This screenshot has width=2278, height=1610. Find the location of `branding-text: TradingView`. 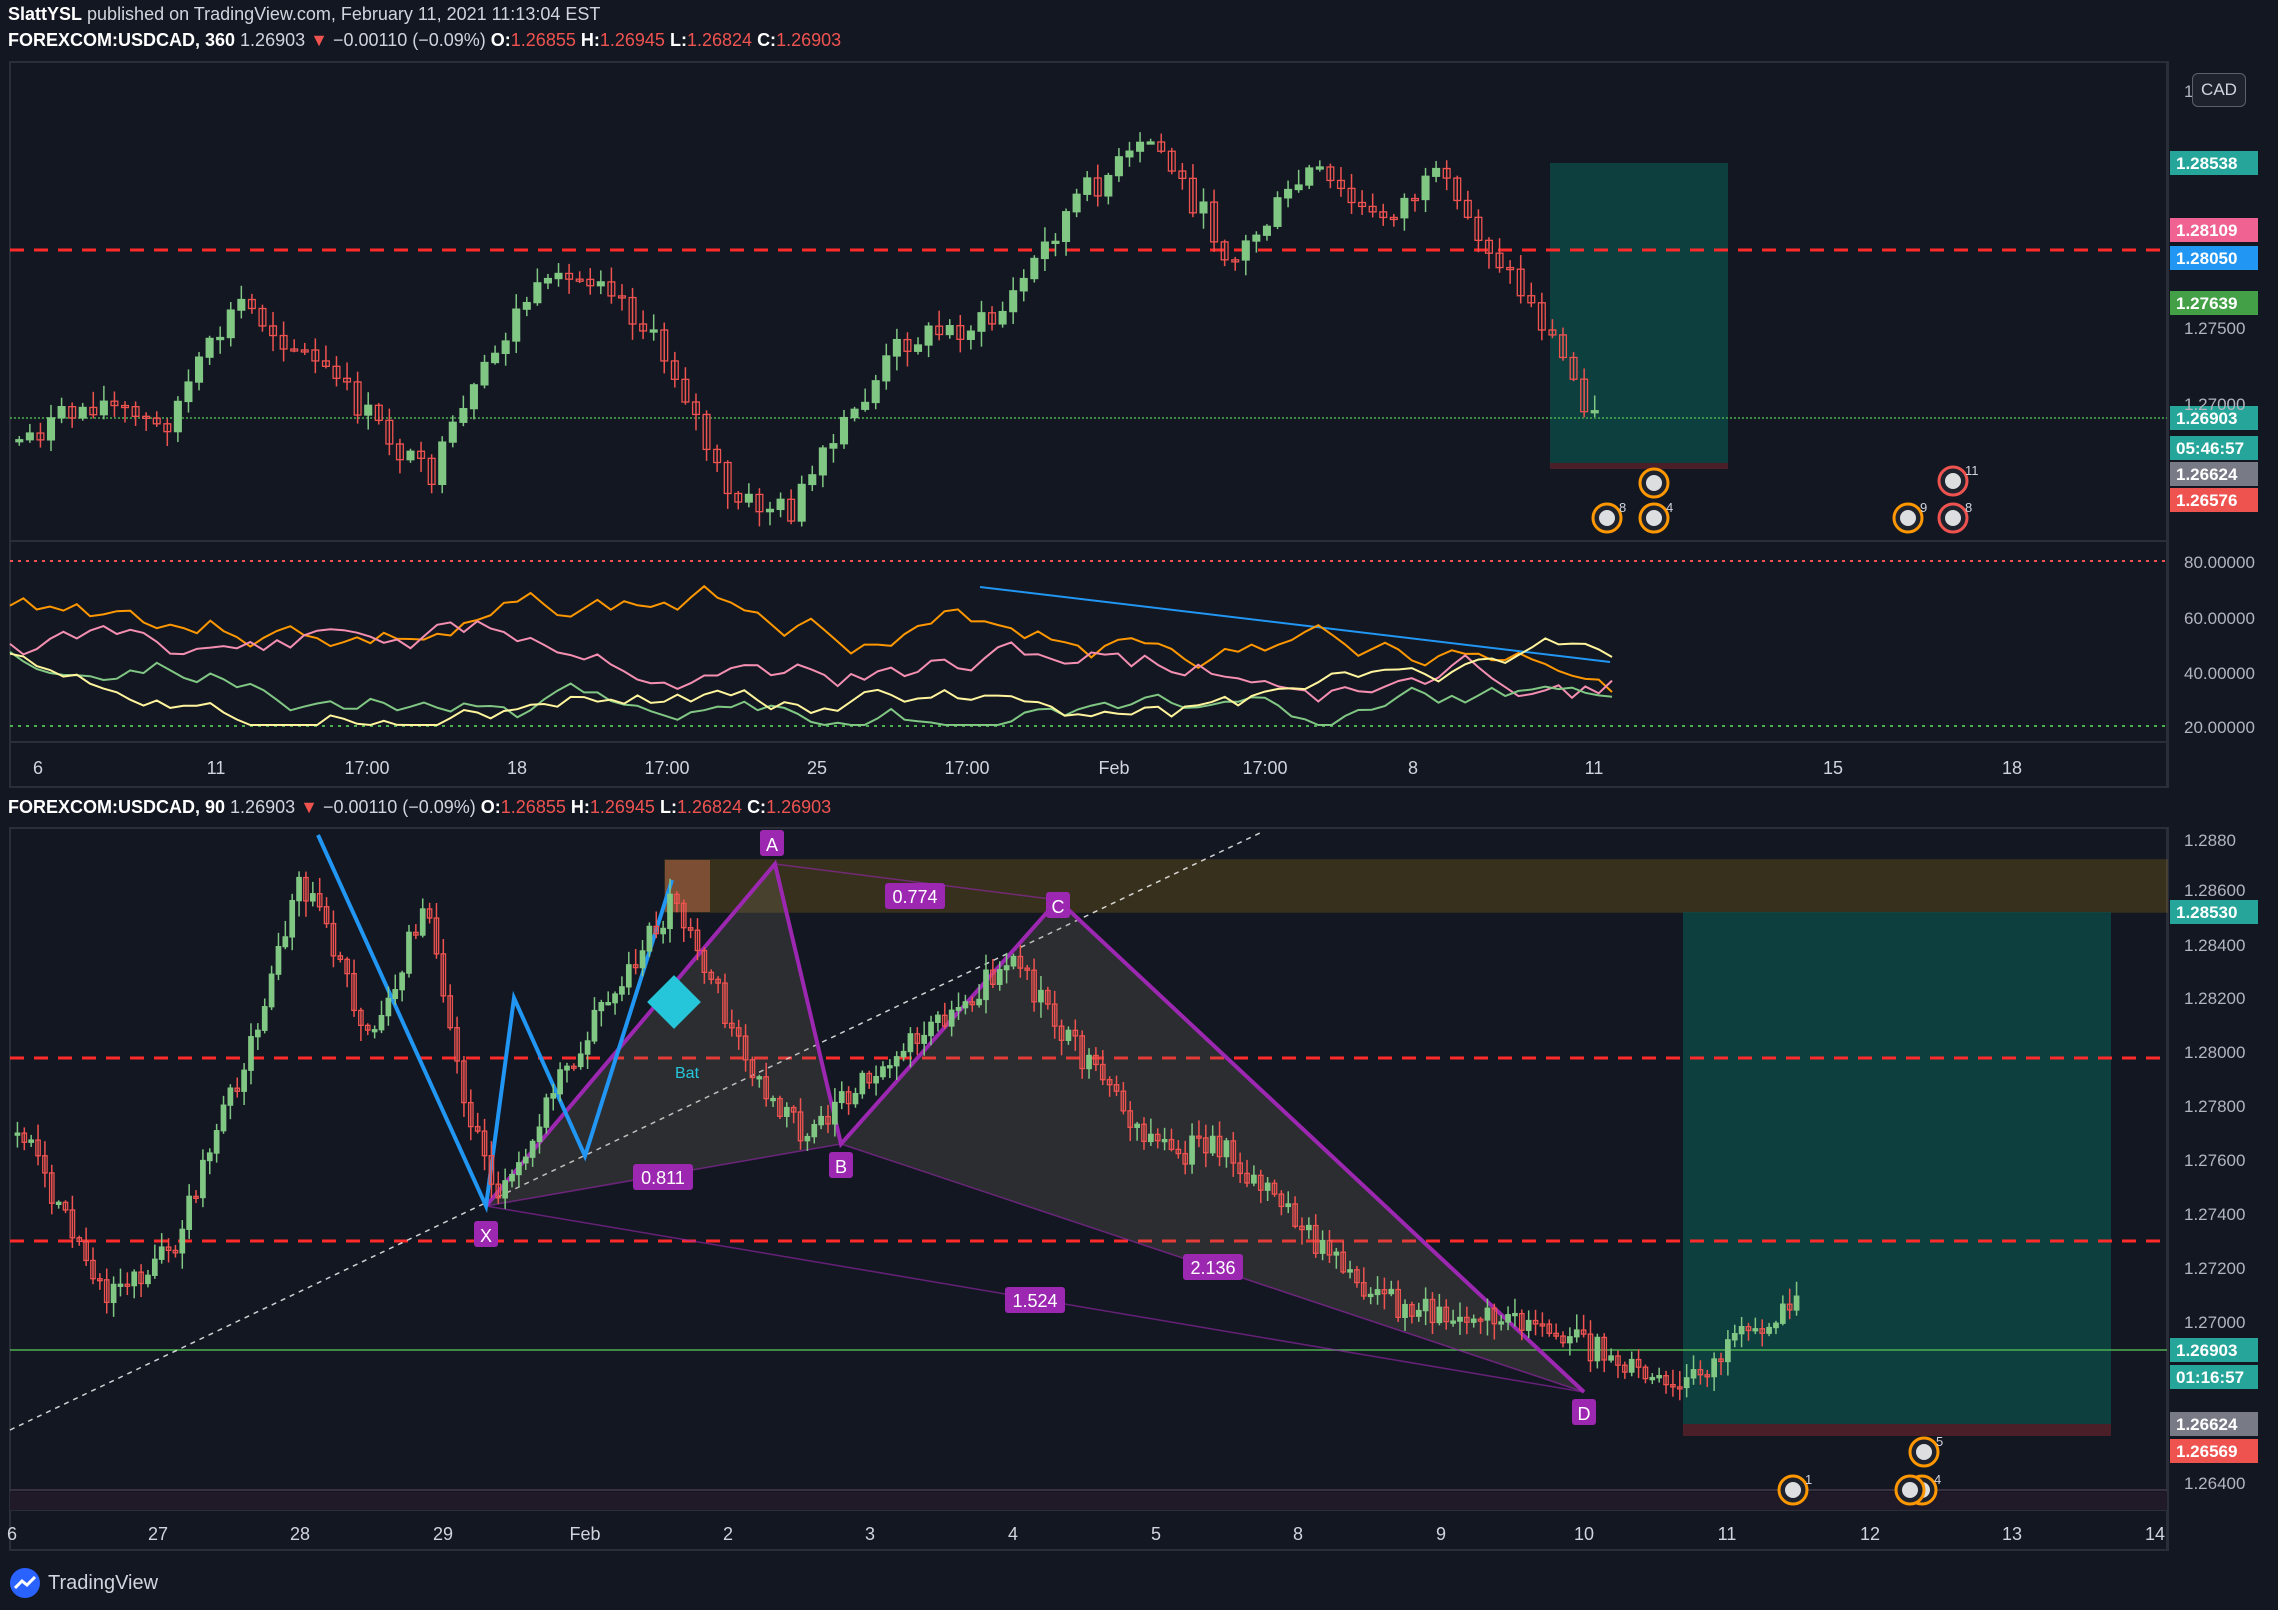

branding-text: TradingView is located at coordinates (103, 1582).